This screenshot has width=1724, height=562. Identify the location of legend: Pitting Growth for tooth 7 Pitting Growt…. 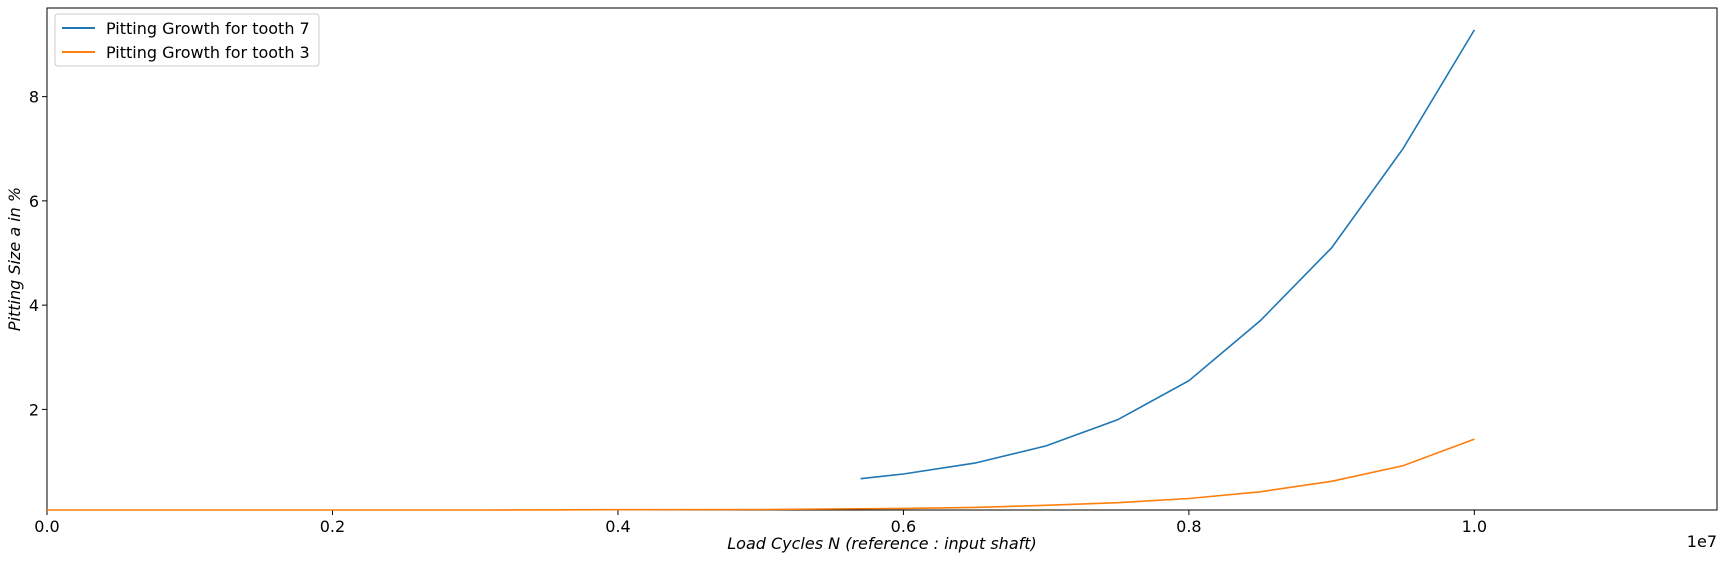
(187, 40).